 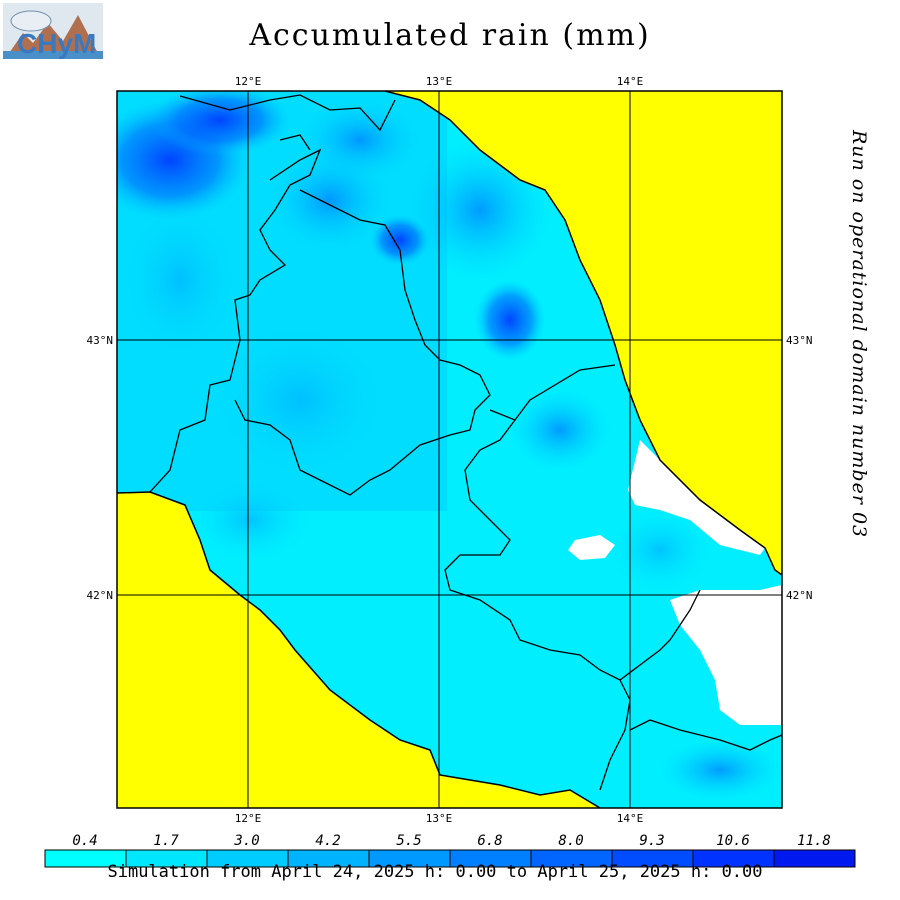 I want to click on legend-swatch, so click(x=814, y=858).